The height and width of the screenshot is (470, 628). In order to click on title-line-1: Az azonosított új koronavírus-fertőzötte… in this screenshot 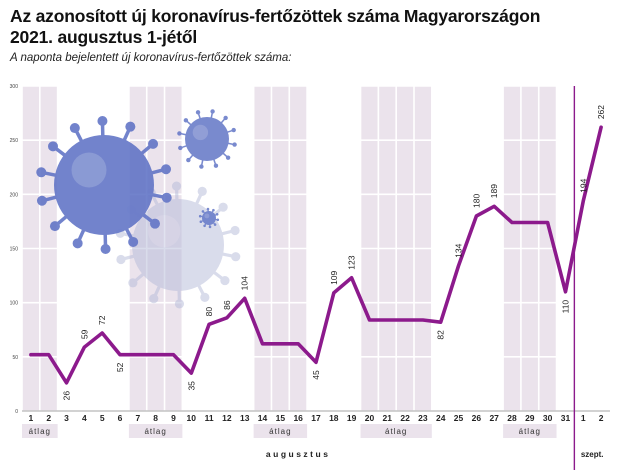, I will do `click(275, 16)`.